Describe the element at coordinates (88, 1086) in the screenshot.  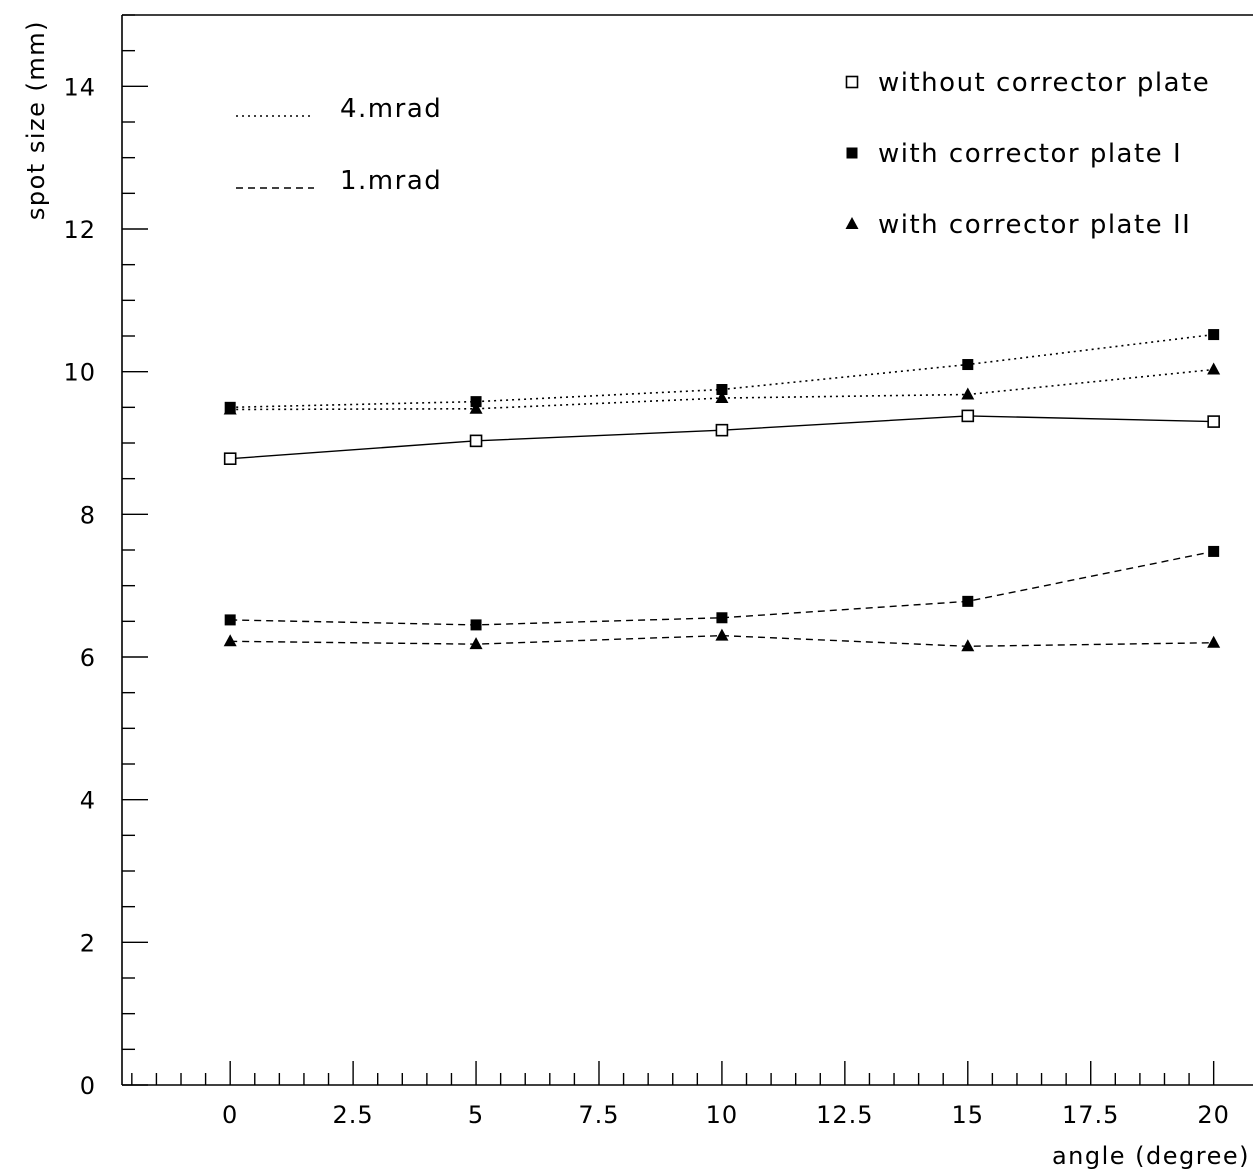
I see `y-tick-label: 0` at that location.